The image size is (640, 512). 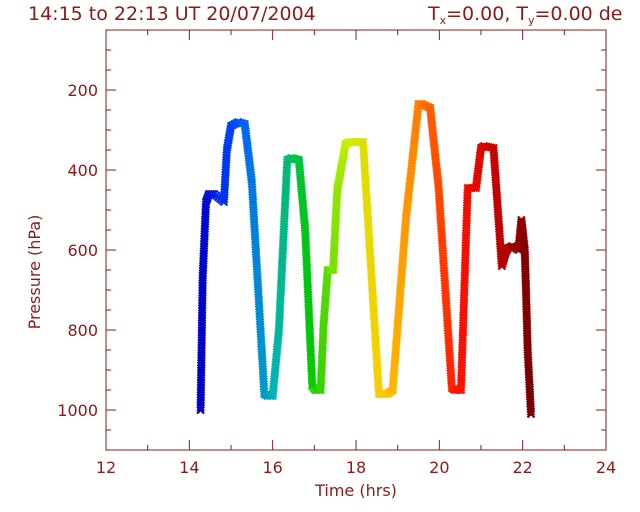 I want to click on x-tick-label: 18, so click(x=356, y=467).